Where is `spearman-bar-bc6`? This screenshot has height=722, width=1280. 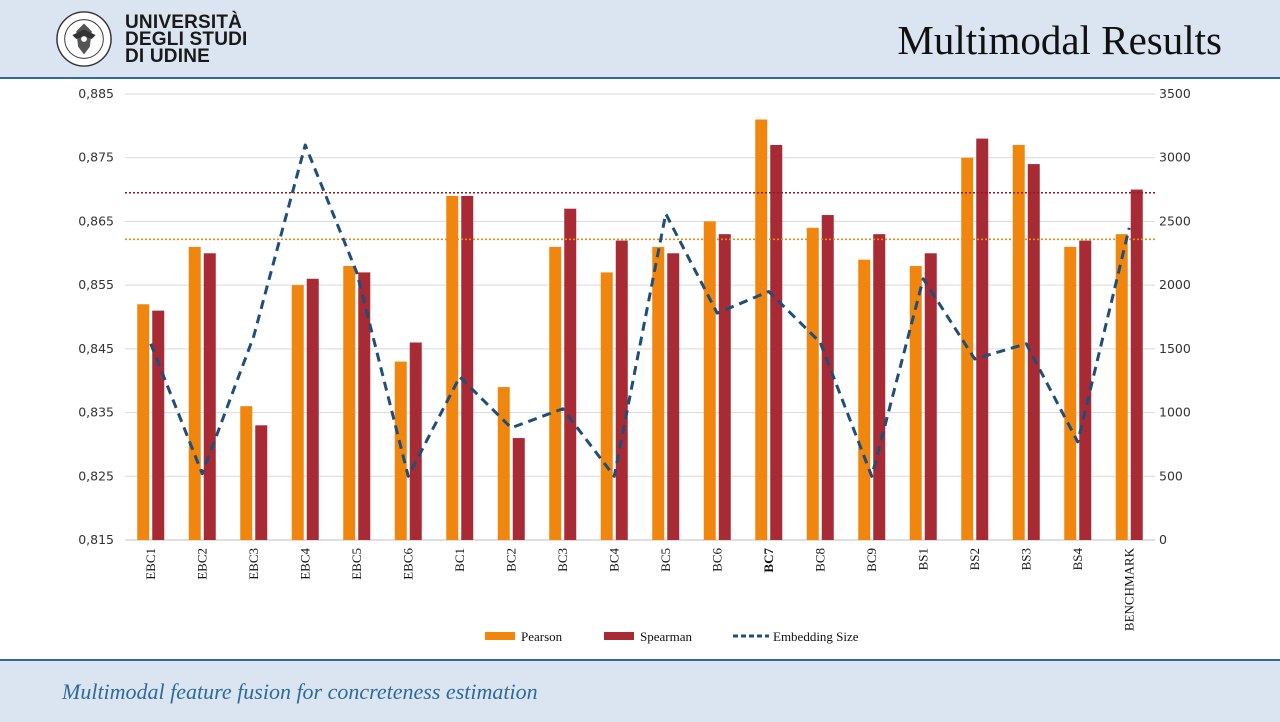
spearman-bar-bc6 is located at coordinates (724, 387).